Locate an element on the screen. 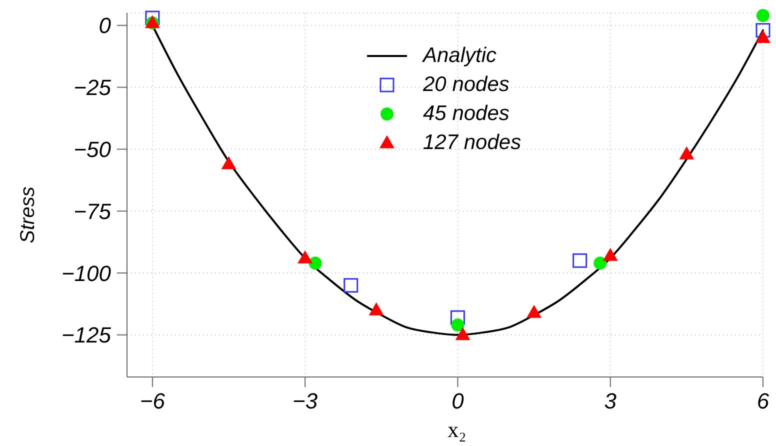  y-tick-label: −25 is located at coordinates (93, 87).